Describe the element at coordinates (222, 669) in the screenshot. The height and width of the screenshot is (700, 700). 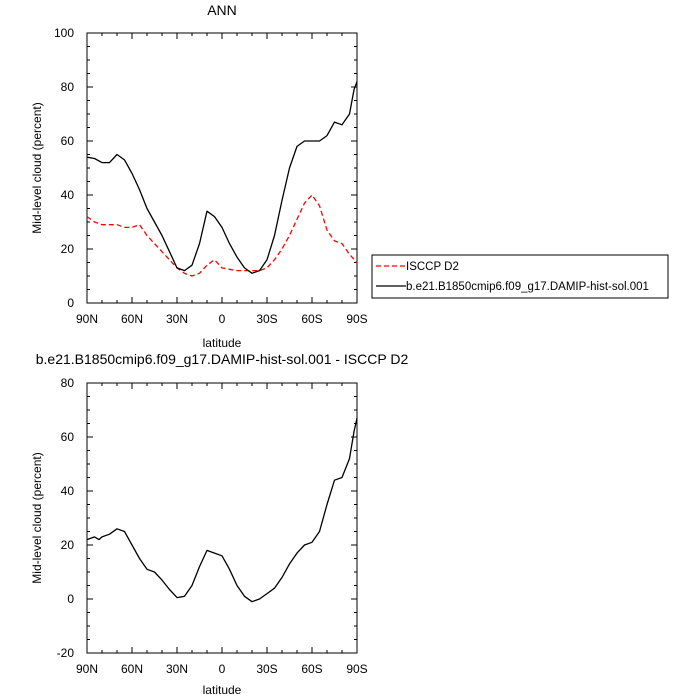
I see `bottom-x-tick-label: 0` at that location.